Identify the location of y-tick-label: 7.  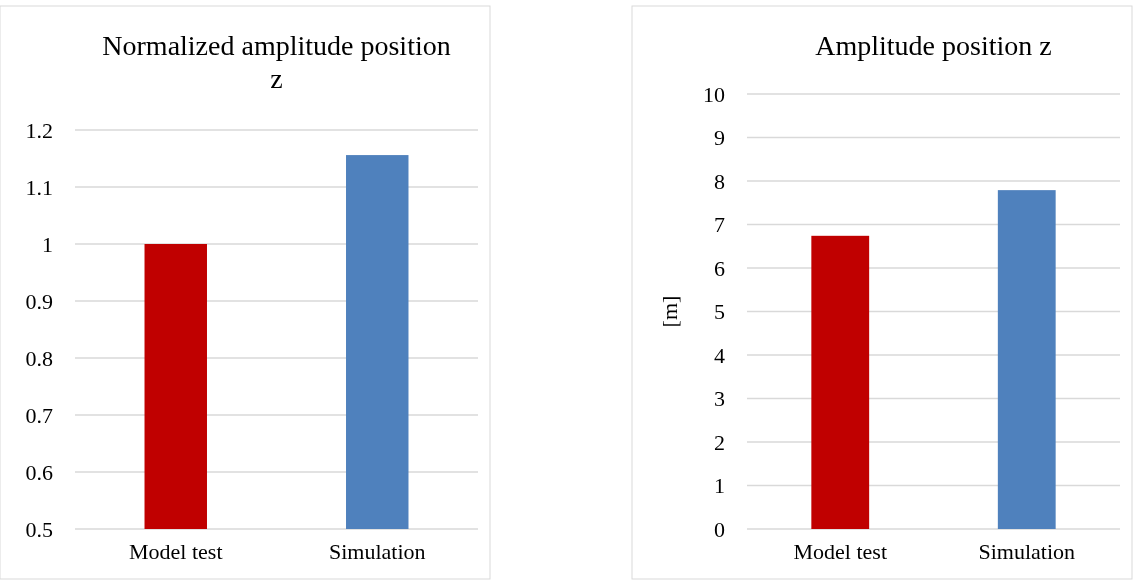
(719, 225).